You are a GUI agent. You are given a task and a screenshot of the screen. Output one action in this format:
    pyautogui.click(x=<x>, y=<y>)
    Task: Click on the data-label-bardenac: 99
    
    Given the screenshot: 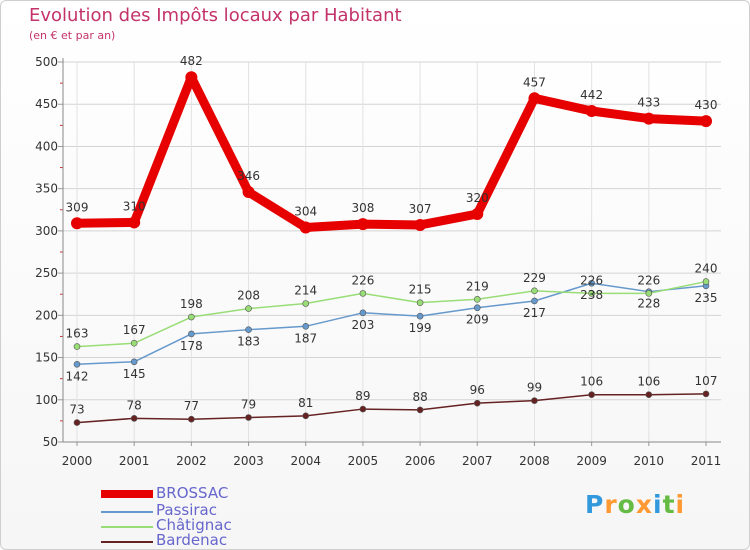 What is the action you would take?
    pyautogui.click(x=534, y=388)
    